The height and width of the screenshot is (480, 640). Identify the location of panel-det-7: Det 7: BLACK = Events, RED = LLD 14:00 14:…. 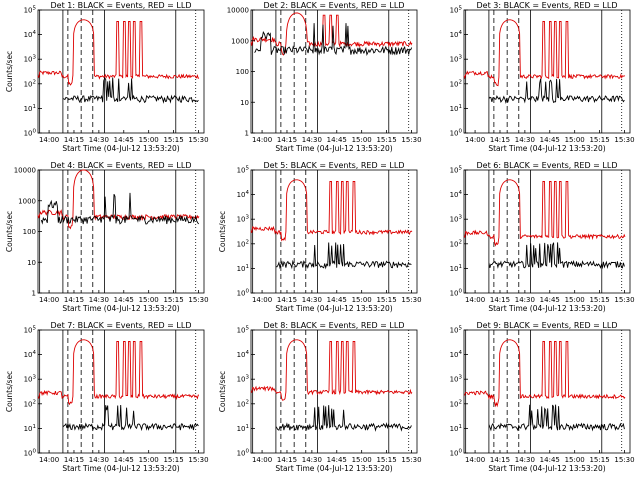
(107, 397).